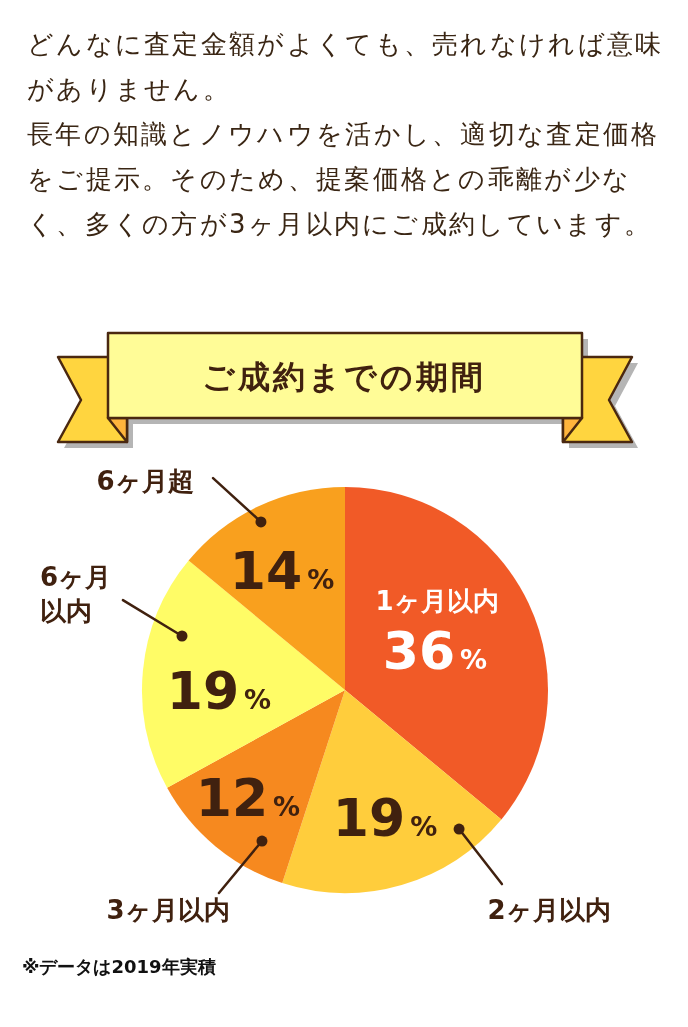 Image resolution: width=688 pixels, height=1027 pixels. Describe the element at coordinates (119, 967) in the screenshot. I see `text: ※データは2019年実積` at that location.